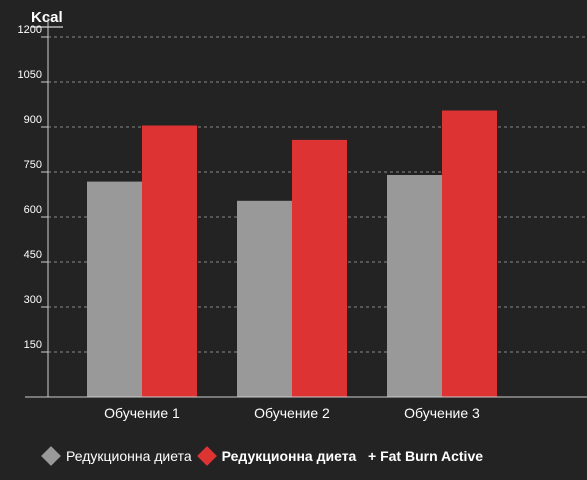  Describe the element at coordinates (33, 210) in the screenshot. I see `y-tick-label: 600` at that location.